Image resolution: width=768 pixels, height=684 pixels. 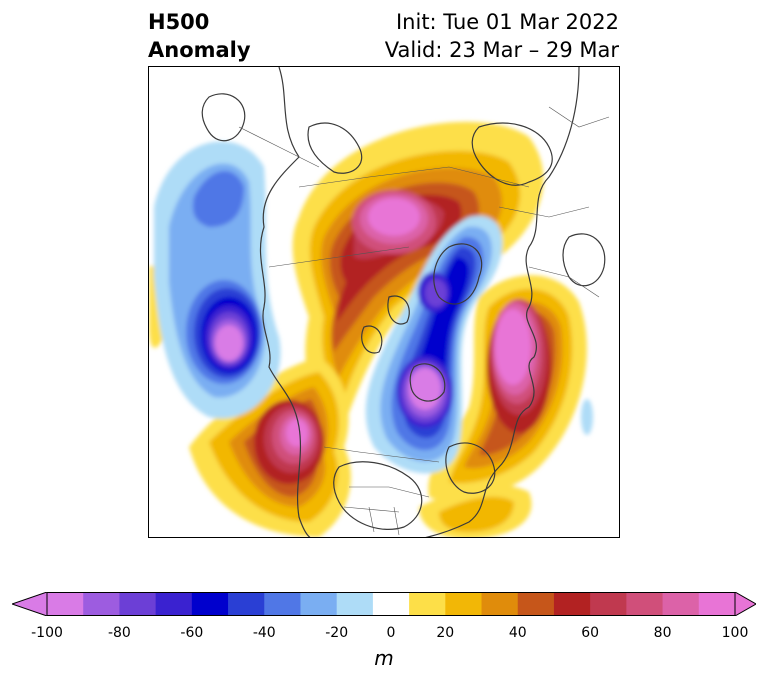 What do you see at coordinates (337, 633) in the screenshot?
I see `colorbar-tick-label: -20` at bounding box center [337, 633].